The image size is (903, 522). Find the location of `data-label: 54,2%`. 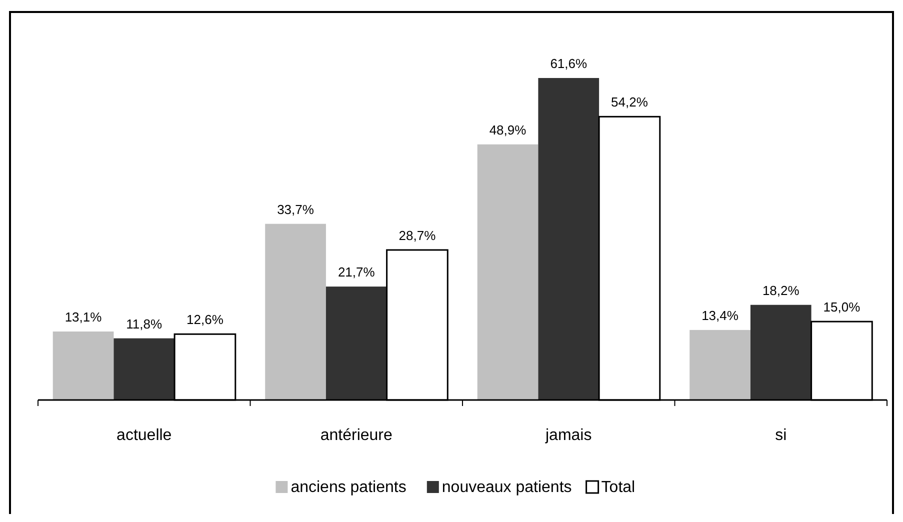

data-label: 54,2% is located at coordinates (629, 102).